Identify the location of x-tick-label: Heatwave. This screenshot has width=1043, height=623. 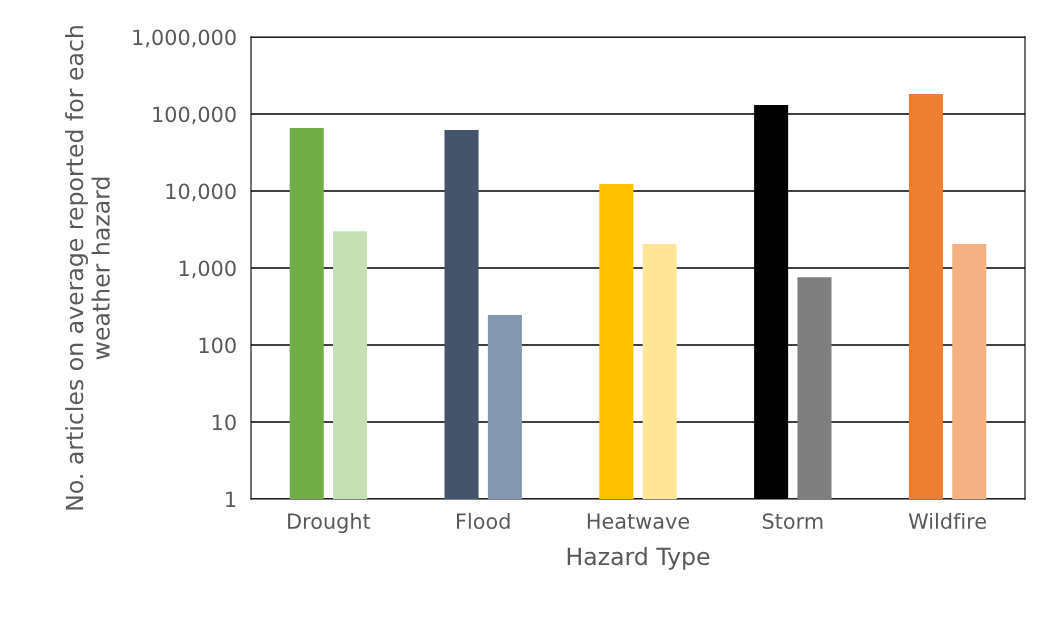
(638, 521).